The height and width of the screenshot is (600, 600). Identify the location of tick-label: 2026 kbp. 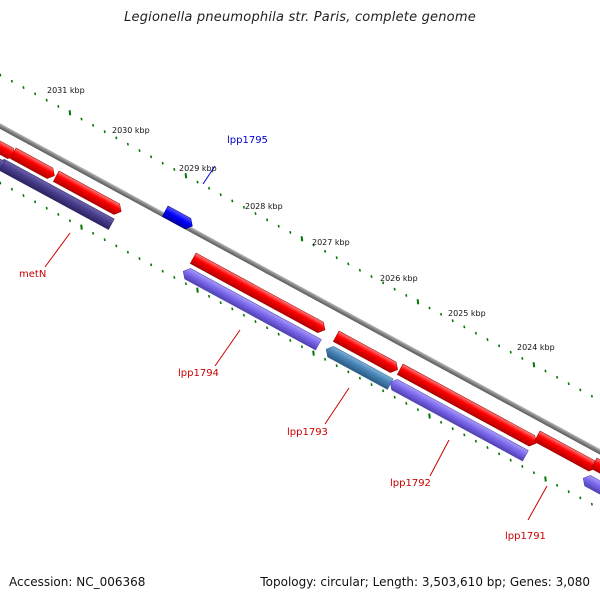
(399, 278).